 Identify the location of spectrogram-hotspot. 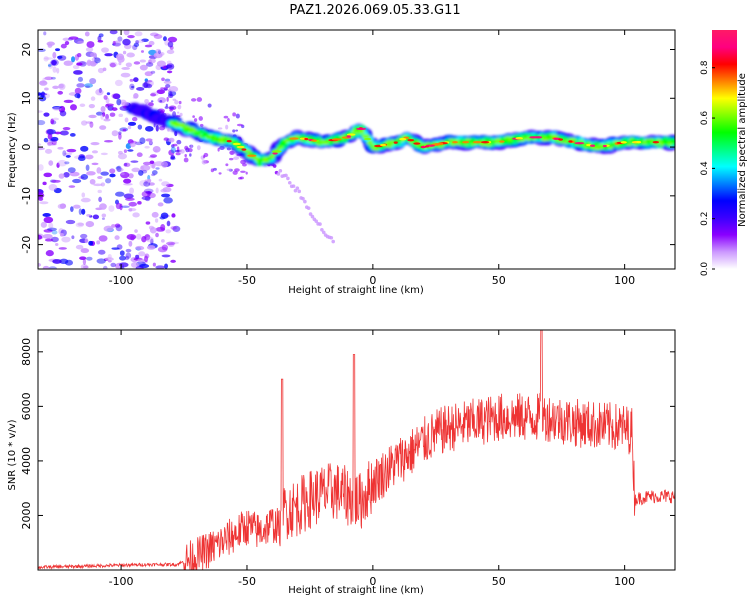
(440, 143).